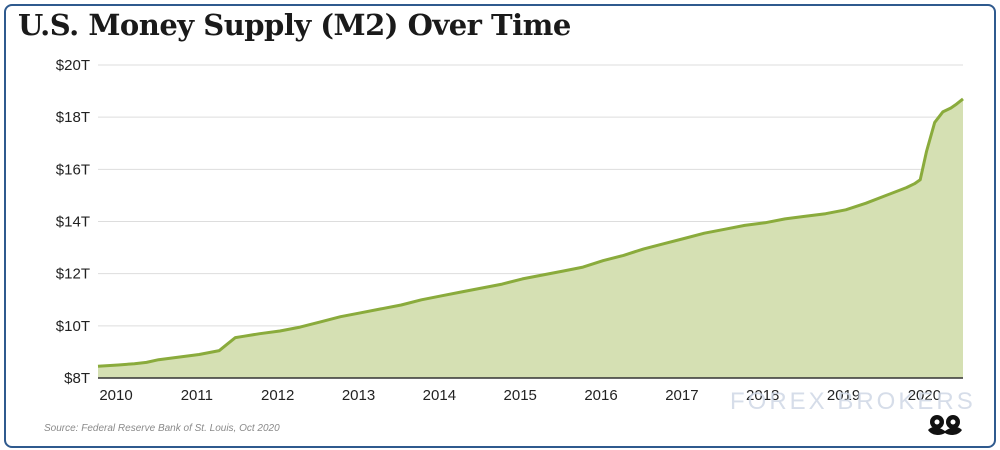  Describe the element at coordinates (681, 395) in the screenshot. I see `x-tick-label: 2017` at that location.